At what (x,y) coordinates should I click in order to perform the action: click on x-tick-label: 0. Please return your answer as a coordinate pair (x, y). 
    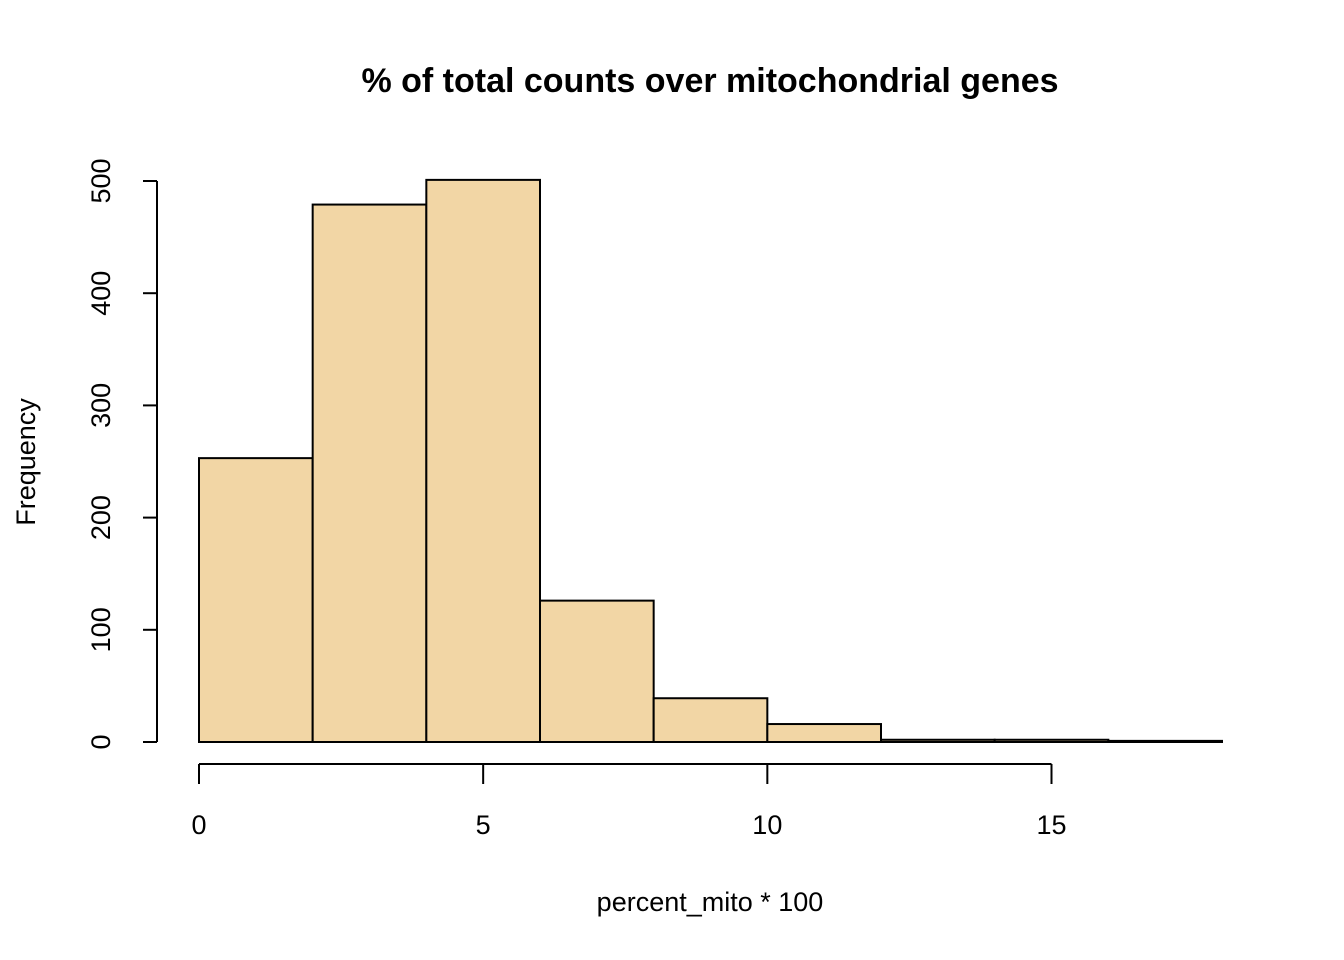
    Looking at the image, I should click on (198, 825).